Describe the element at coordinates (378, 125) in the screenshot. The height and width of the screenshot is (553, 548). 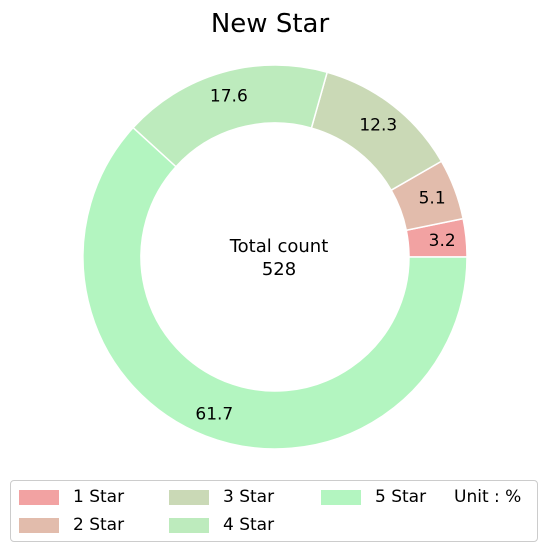
I see `slice-value-label: 12.3` at that location.